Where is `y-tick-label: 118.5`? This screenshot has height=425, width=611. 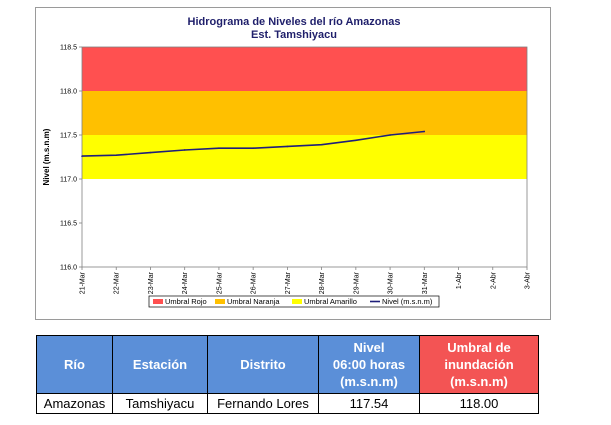
y-tick-label: 118.5 is located at coordinates (68, 48).